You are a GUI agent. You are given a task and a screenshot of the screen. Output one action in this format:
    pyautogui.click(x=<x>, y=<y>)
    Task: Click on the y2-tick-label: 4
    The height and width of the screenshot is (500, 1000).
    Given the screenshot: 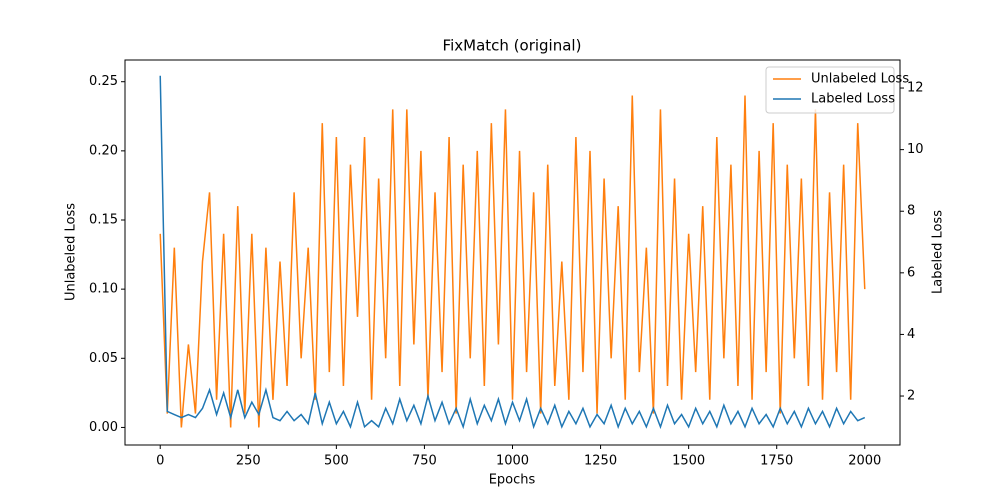 What is the action you would take?
    pyautogui.click(x=911, y=334)
    